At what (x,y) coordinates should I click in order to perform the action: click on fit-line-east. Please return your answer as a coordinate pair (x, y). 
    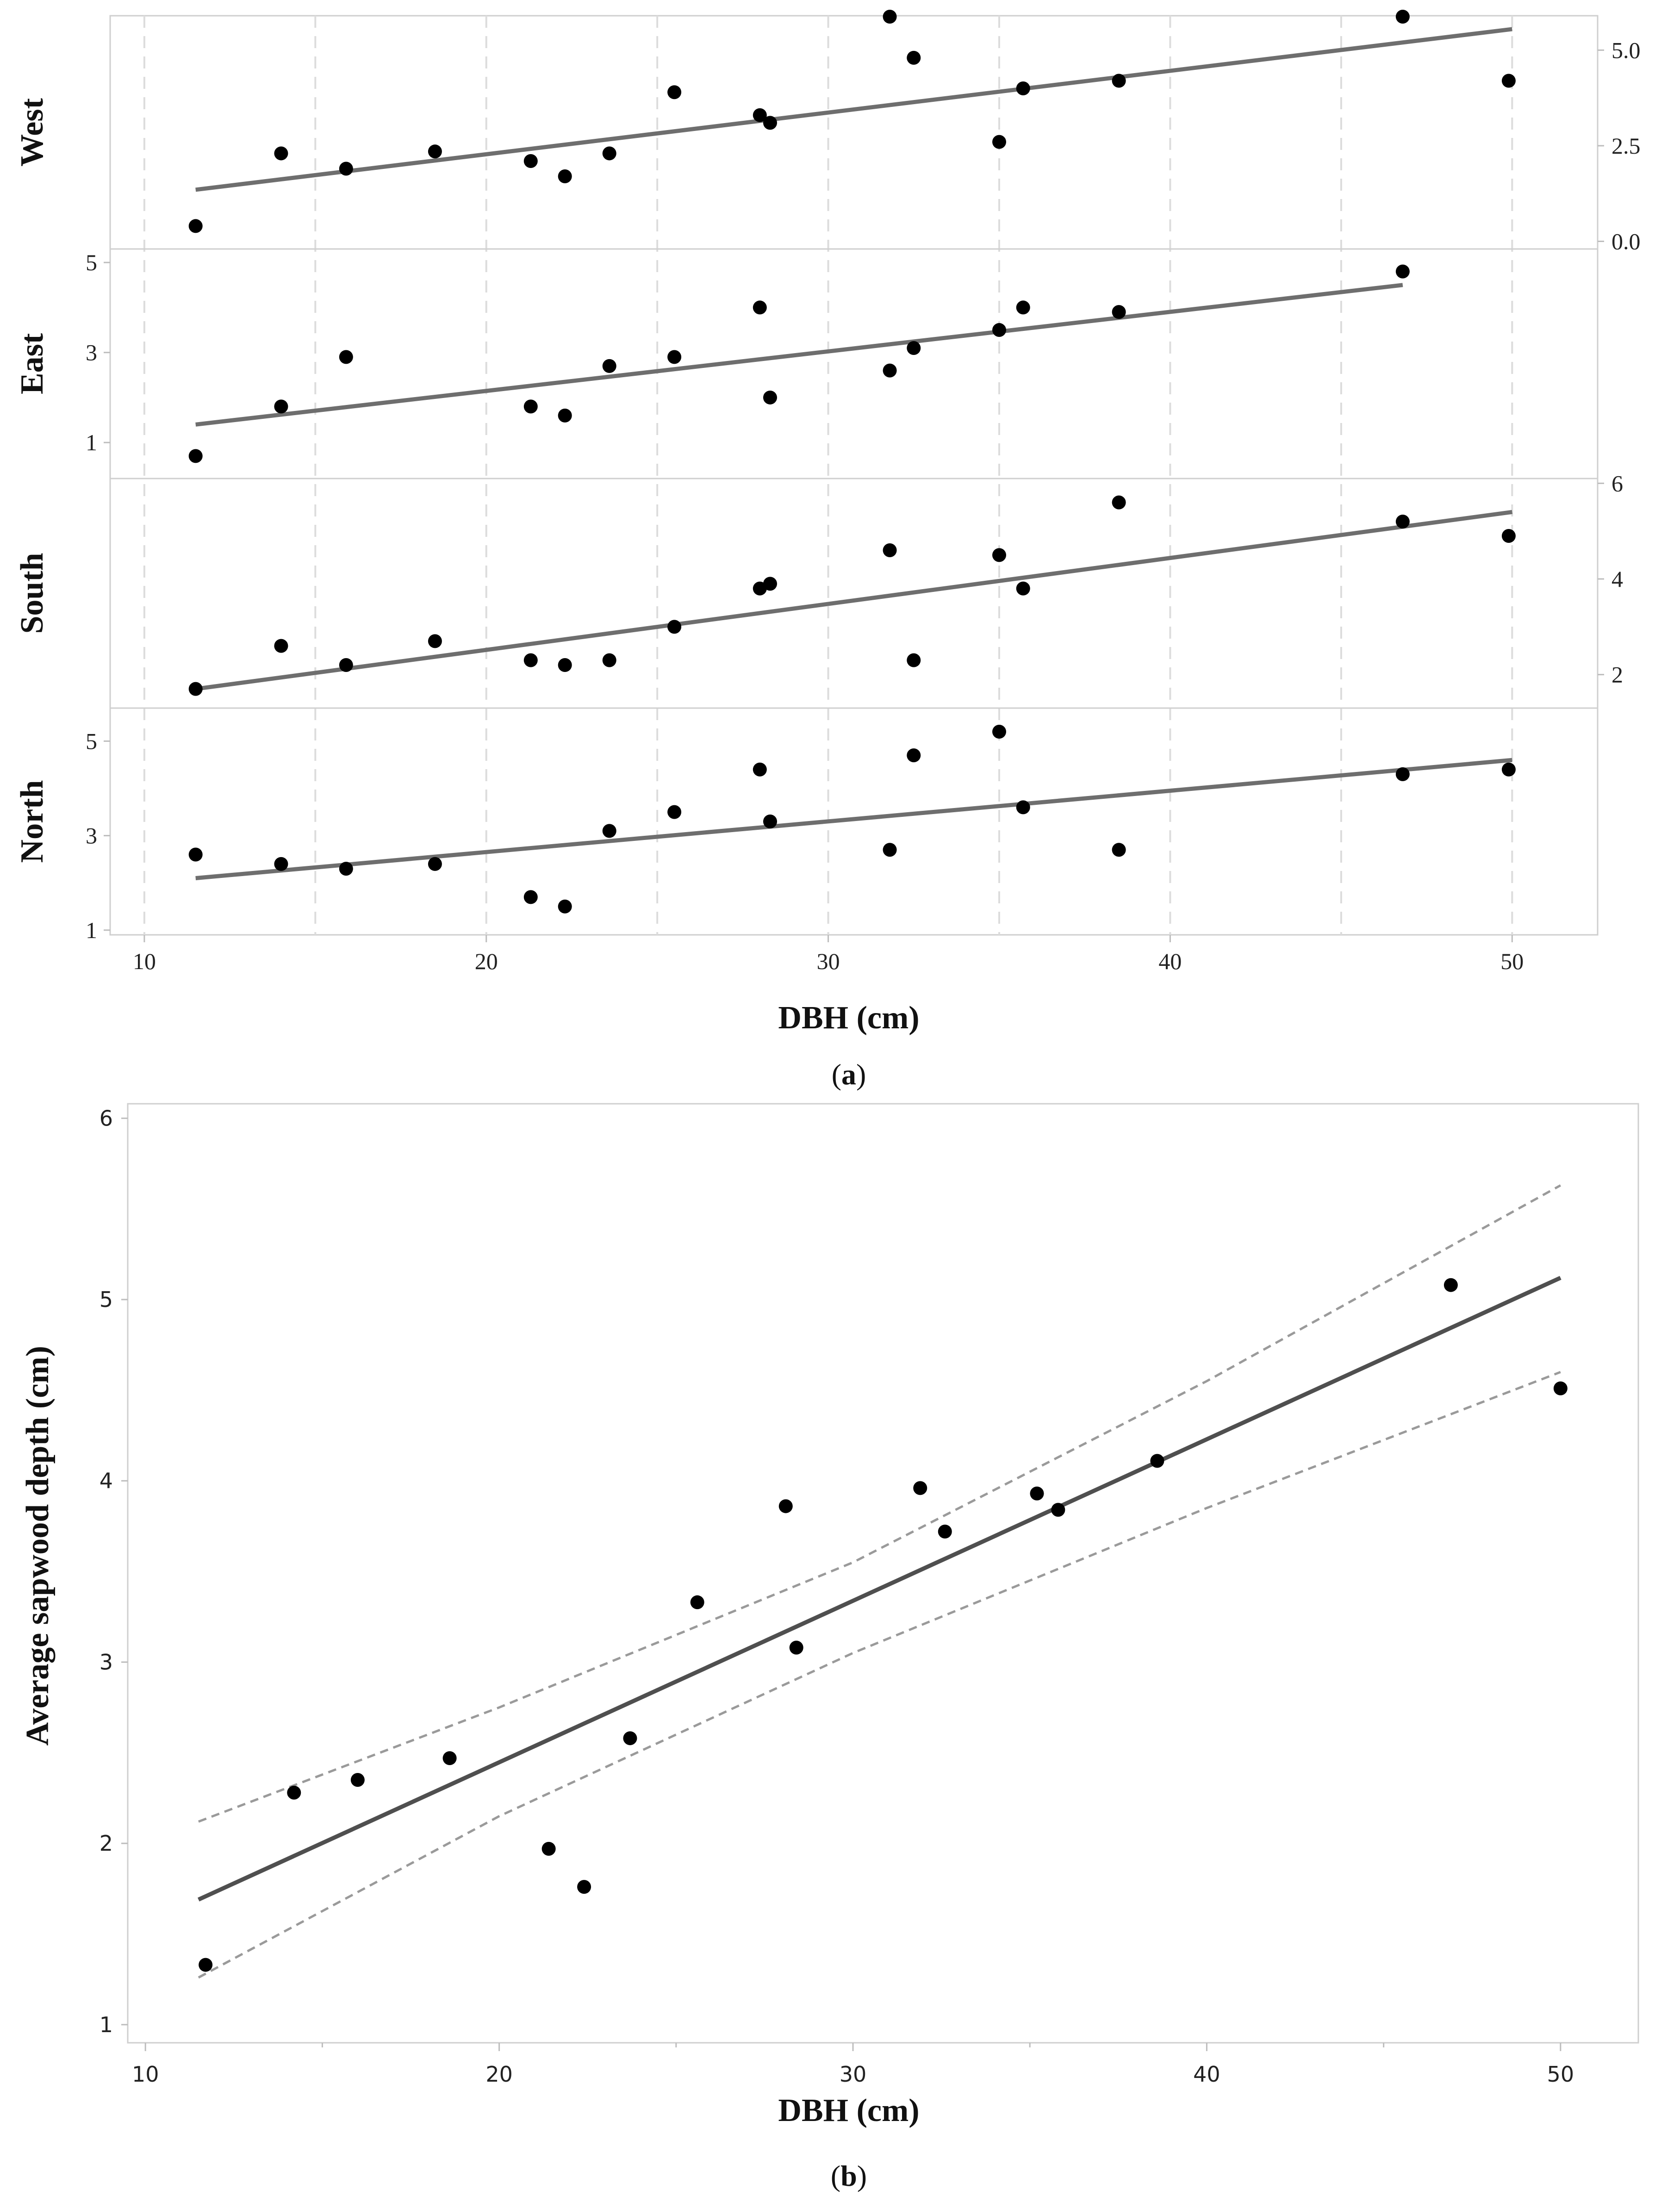
    Looking at the image, I should click on (799, 355).